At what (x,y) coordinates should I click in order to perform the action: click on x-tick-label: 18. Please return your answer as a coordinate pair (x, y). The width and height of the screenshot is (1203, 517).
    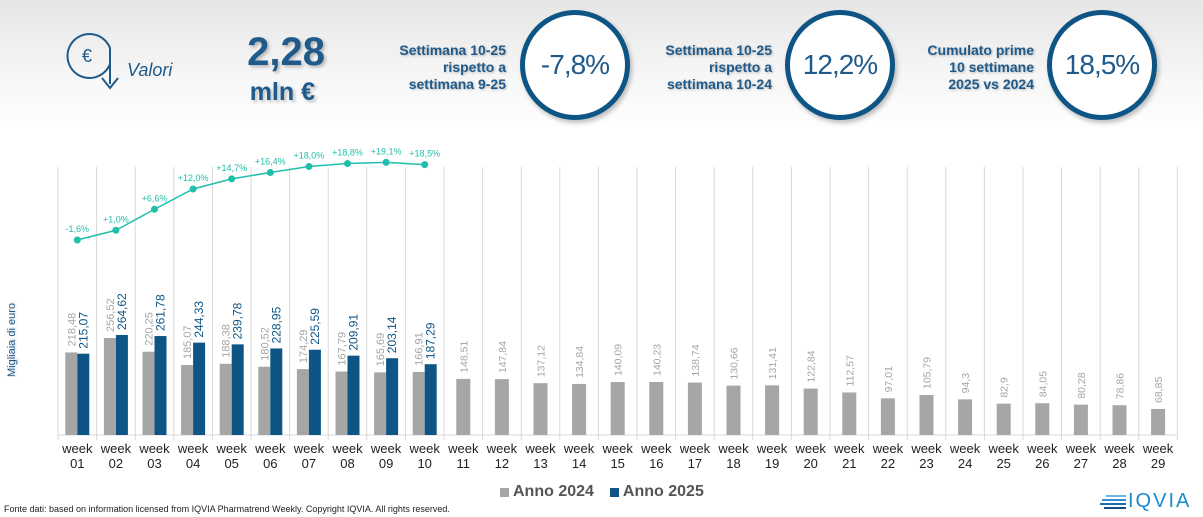
    Looking at the image, I should click on (733, 463).